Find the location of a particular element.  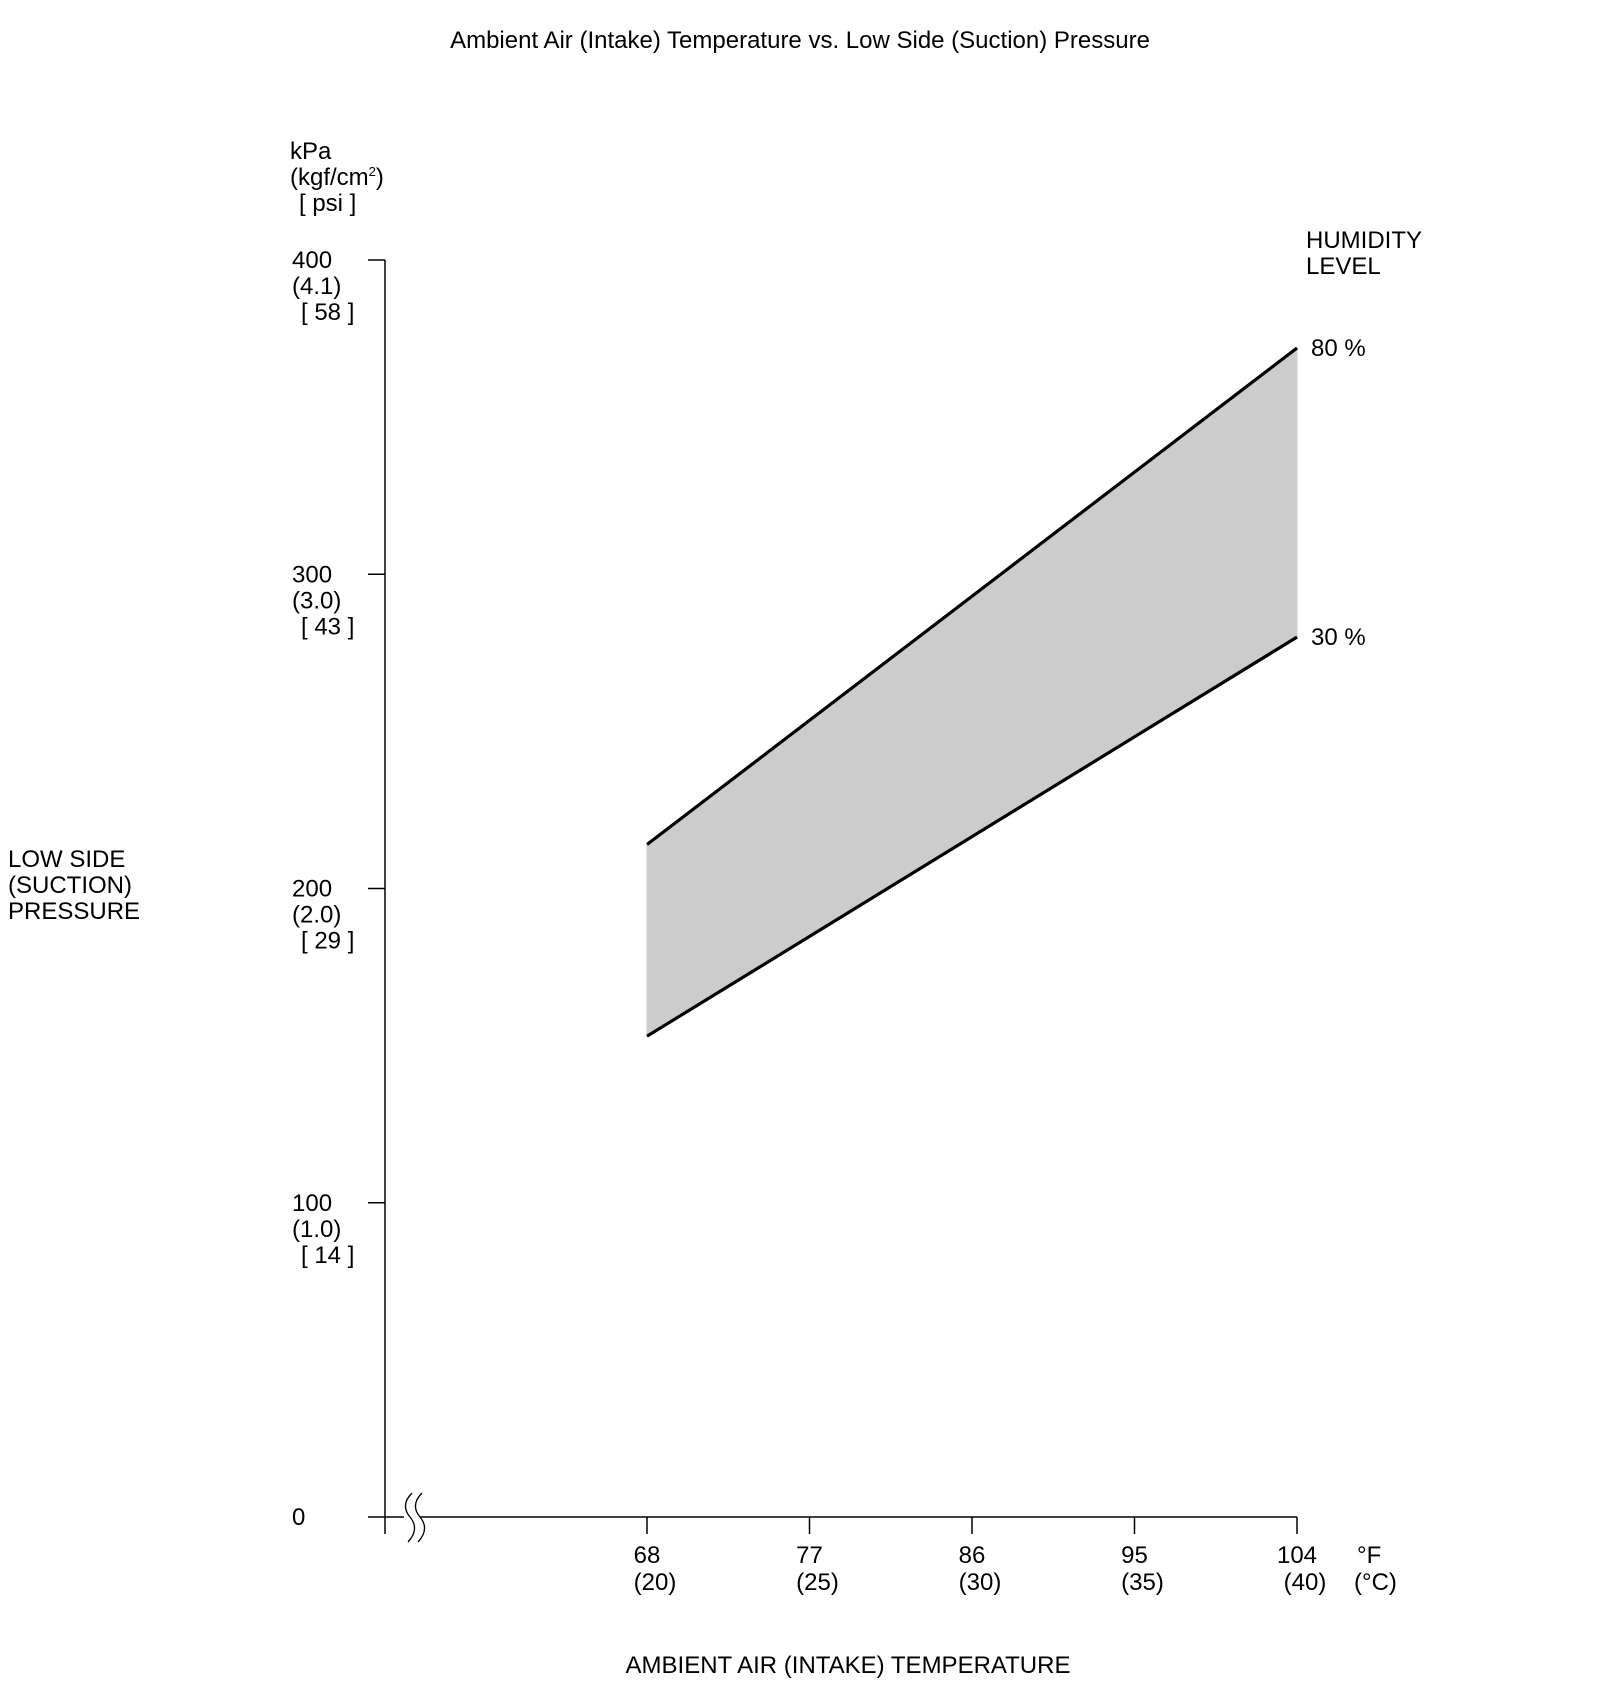

y-tick-label: 300 (3.0)[ 43 ] is located at coordinates (323, 600).